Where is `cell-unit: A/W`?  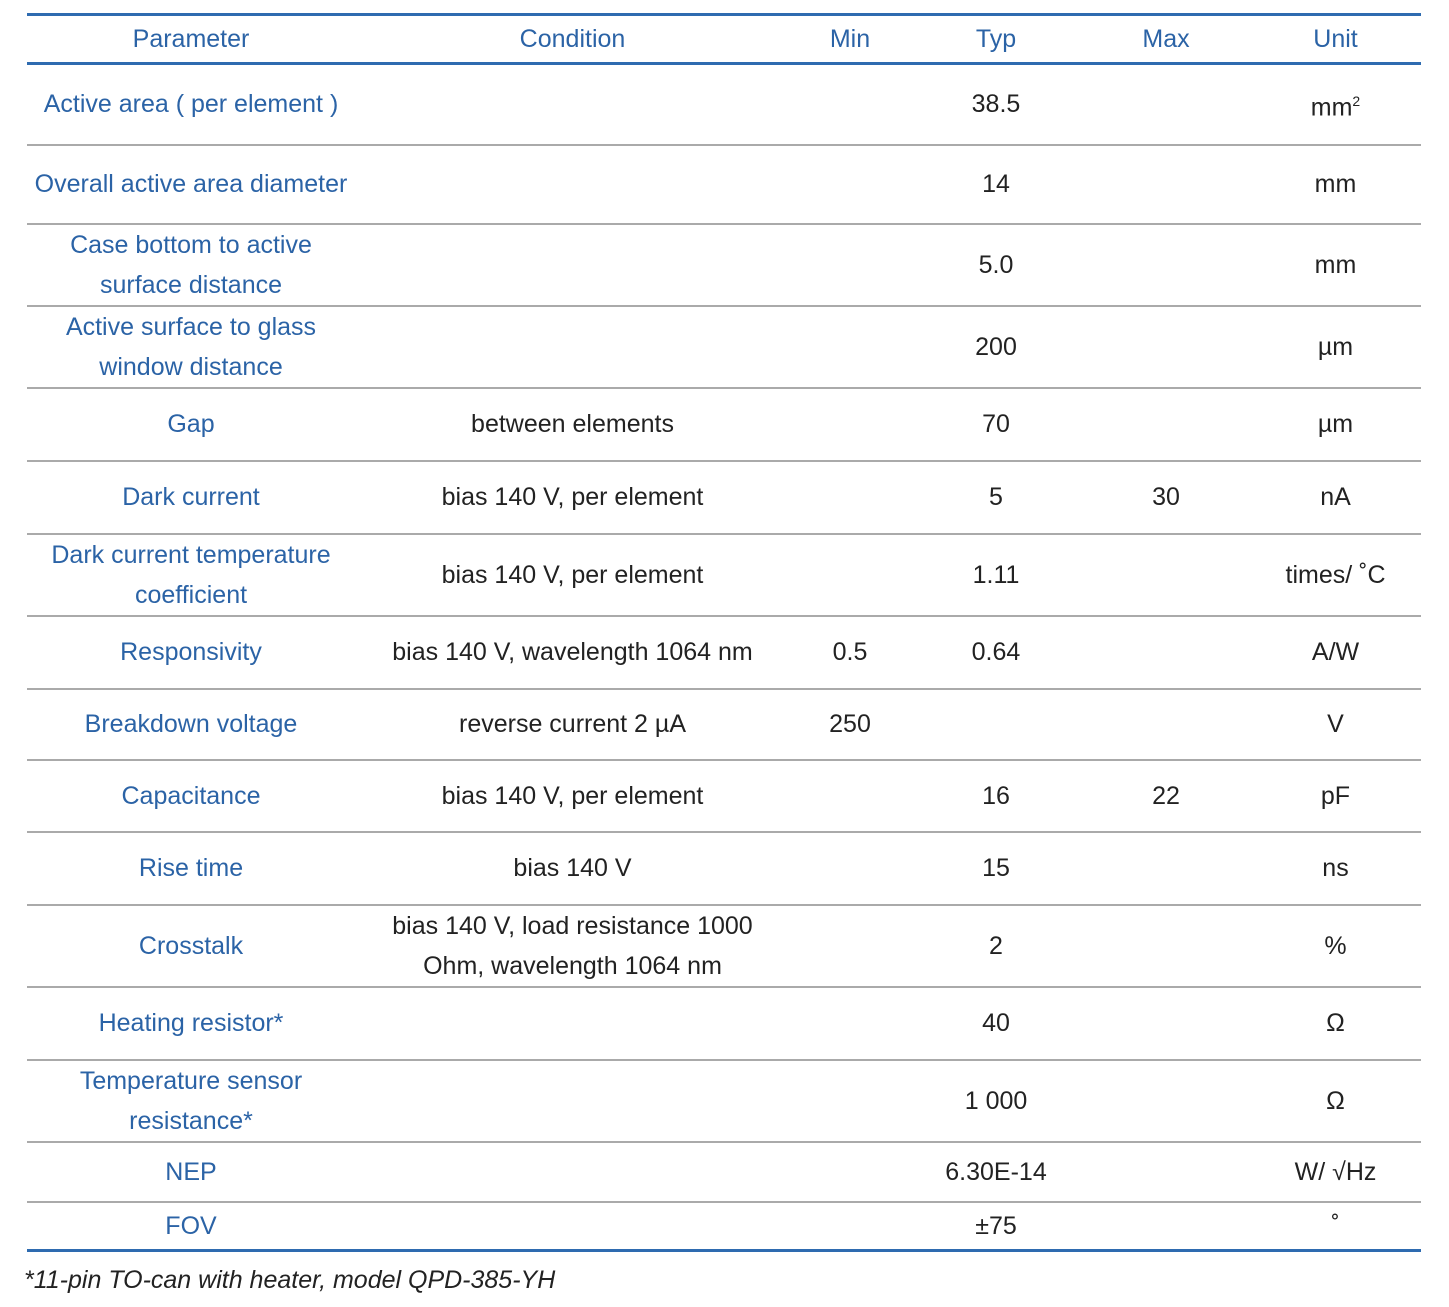 cell-unit: A/W is located at coordinates (1335, 652).